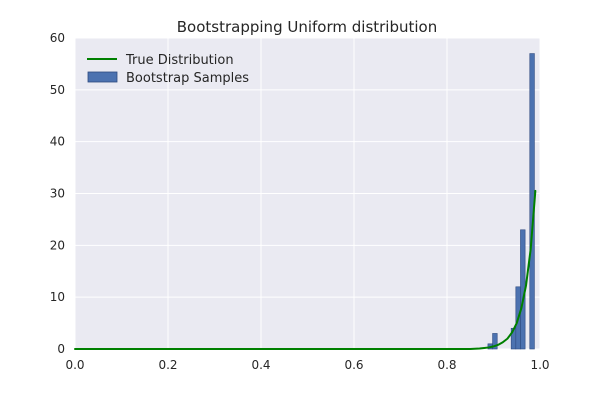  What do you see at coordinates (57, 245) in the screenshot?
I see `y-tick-label: 20` at bounding box center [57, 245].